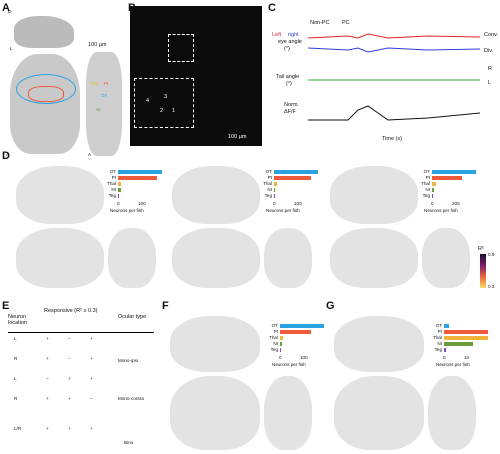 This screenshot has width=500, height=454. I want to click on orient-a: A, so click(8, 154).